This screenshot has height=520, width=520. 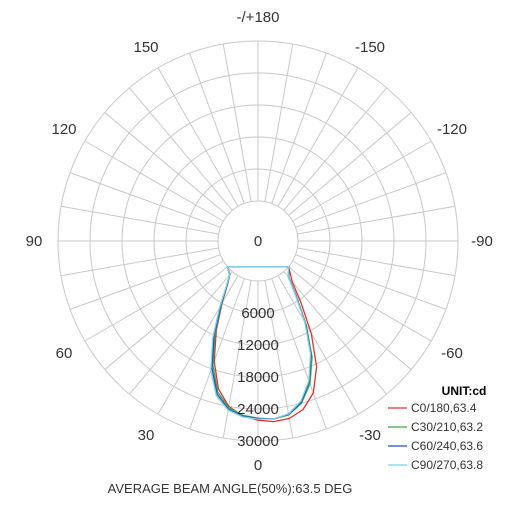 What do you see at coordinates (482, 241) in the screenshot?
I see `angle-tick-label: -90` at bounding box center [482, 241].